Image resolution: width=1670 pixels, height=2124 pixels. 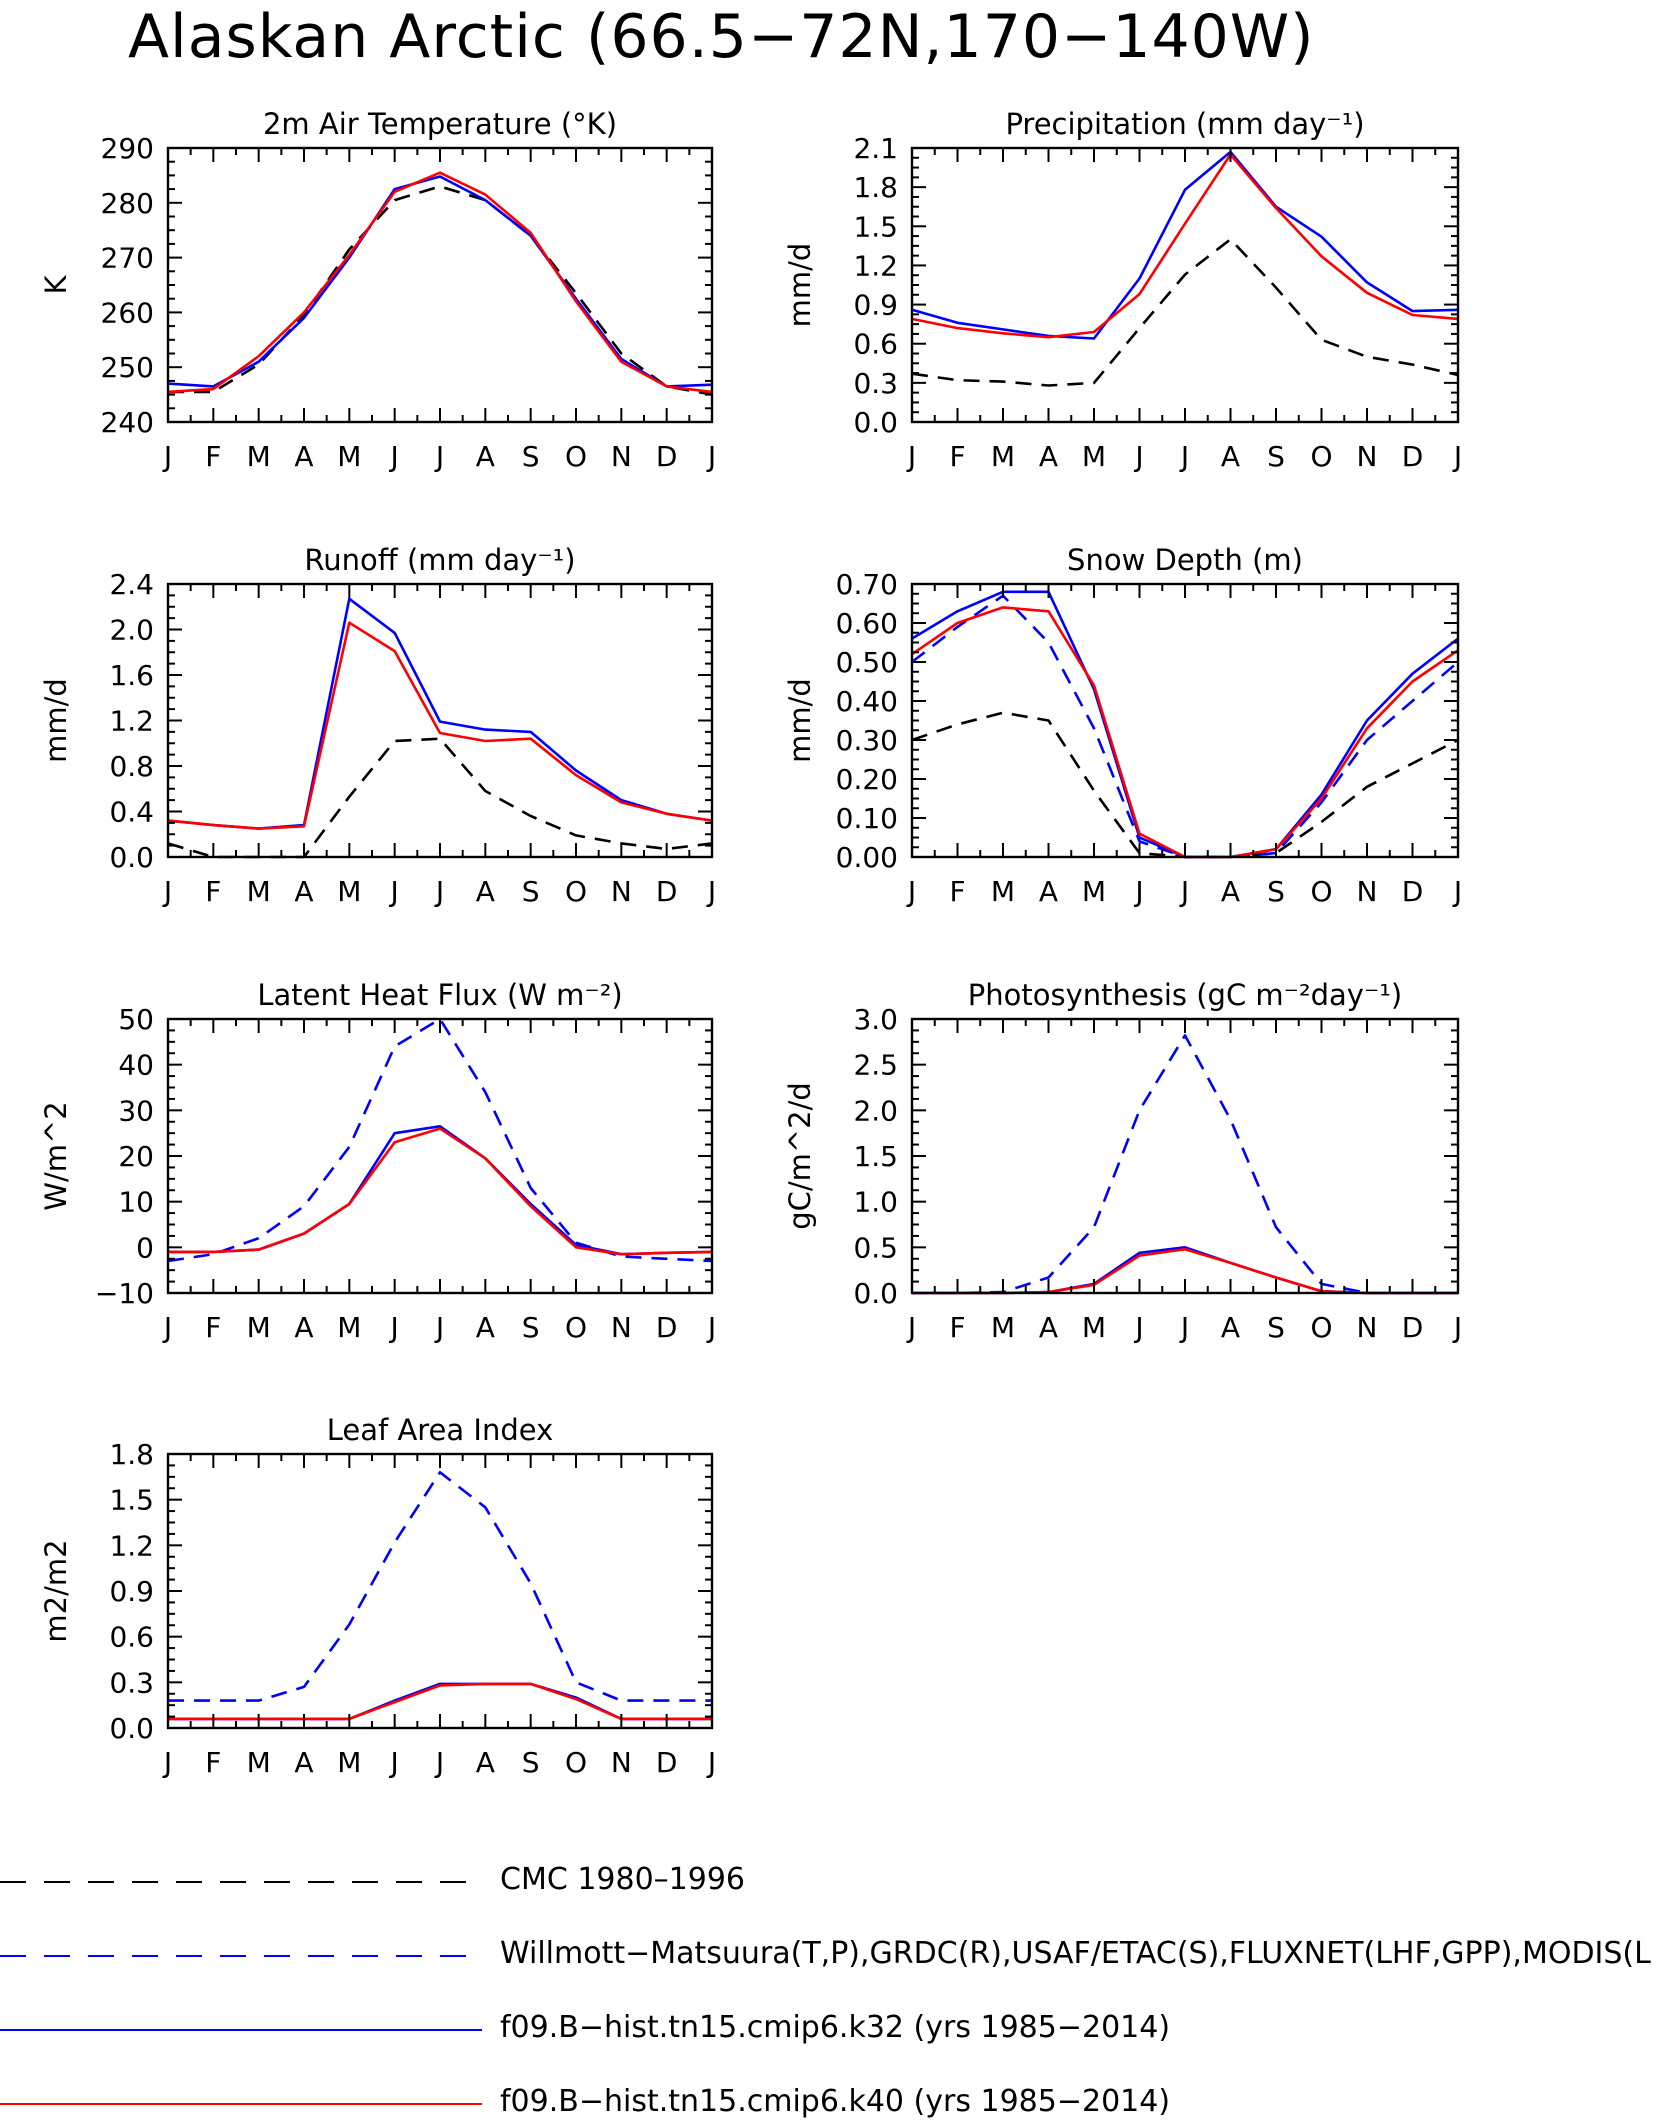 I want to click on series-line-willmott-matsuura-dashed, so click(x=1185, y=1164).